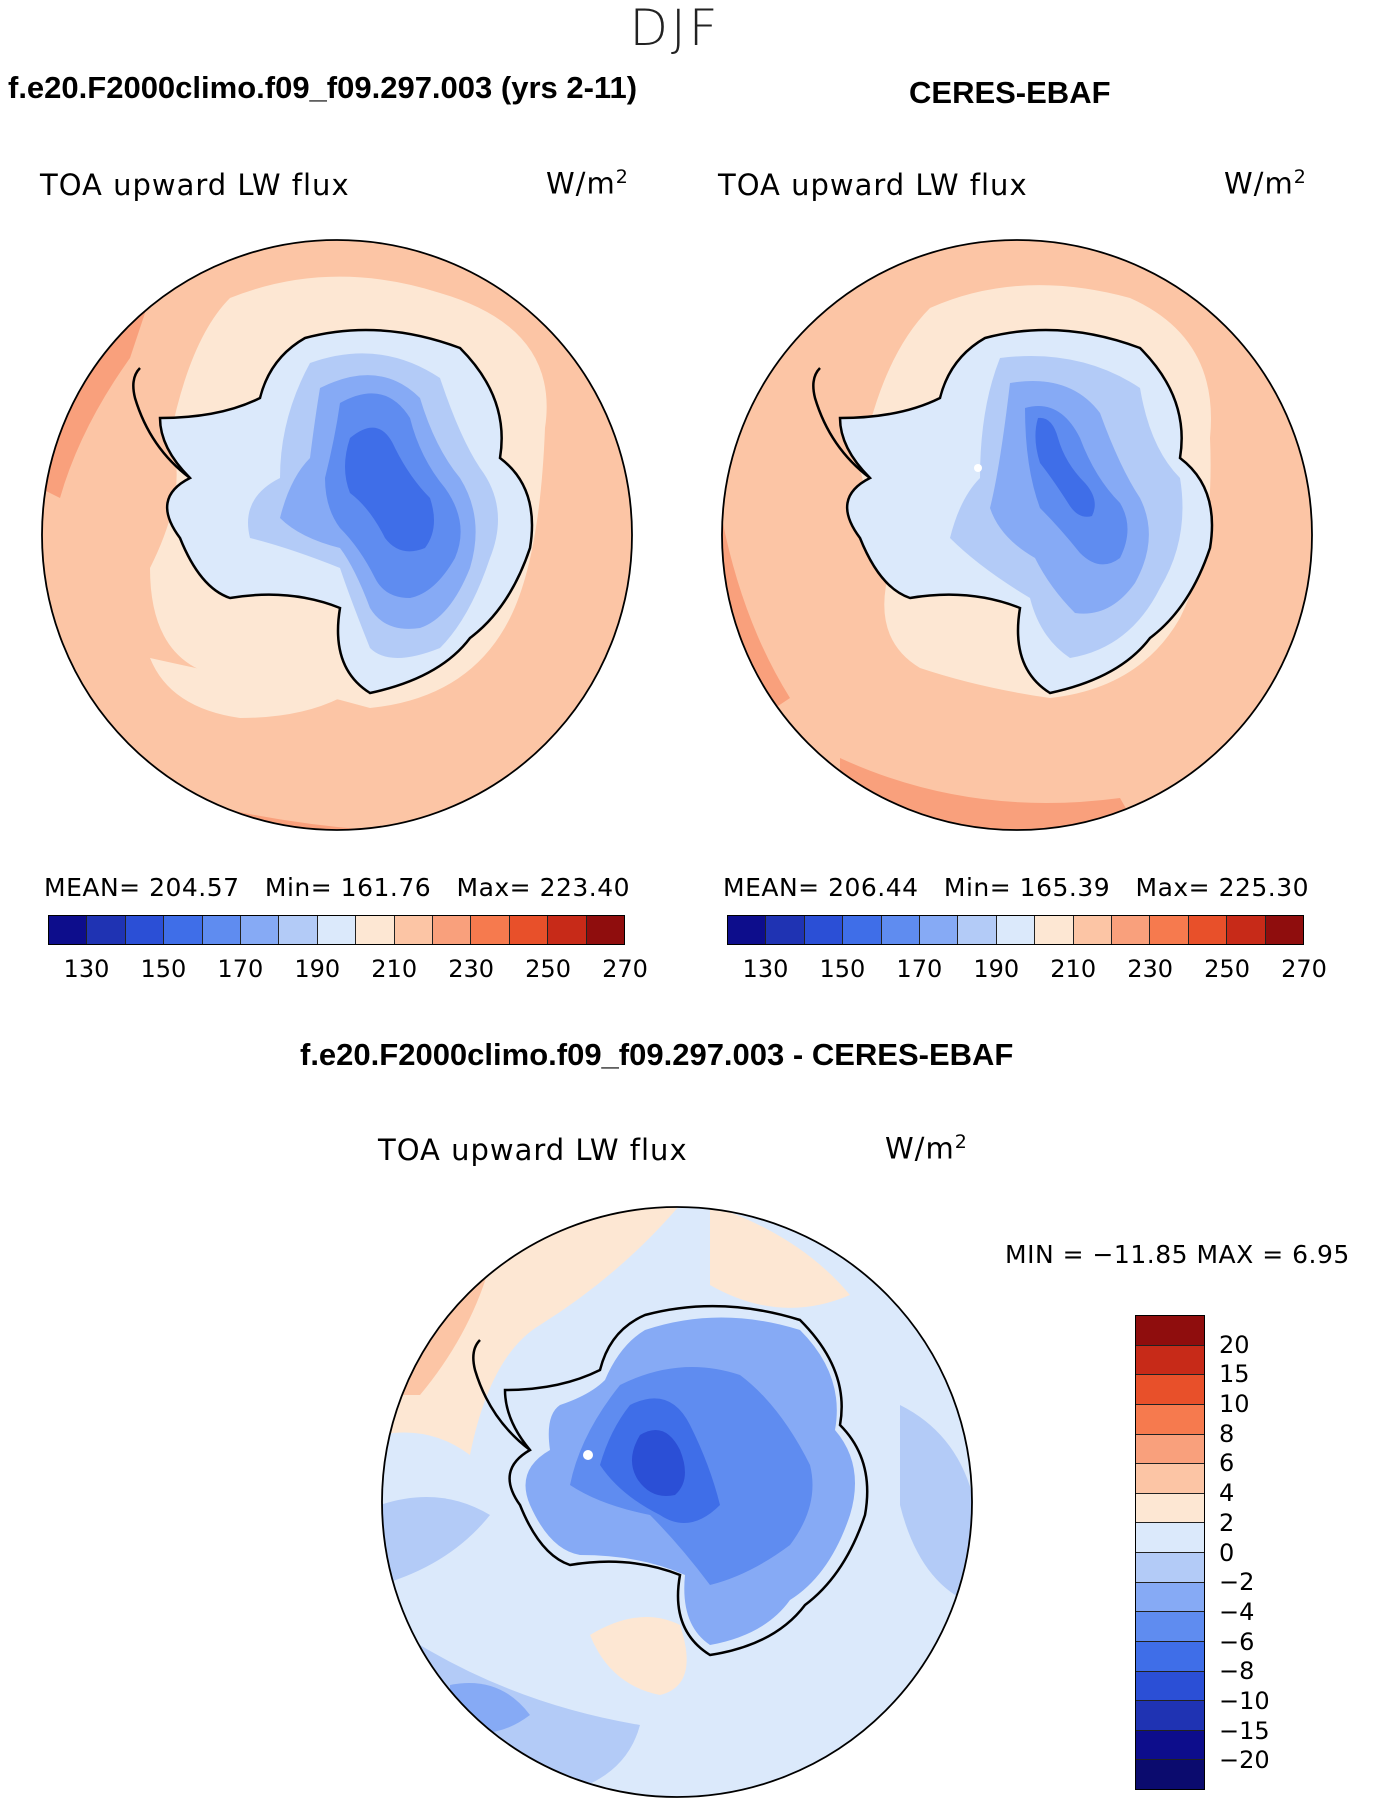 The width and height of the screenshot is (1389, 1800). I want to click on diff-colorbar, so click(1170, 1552).